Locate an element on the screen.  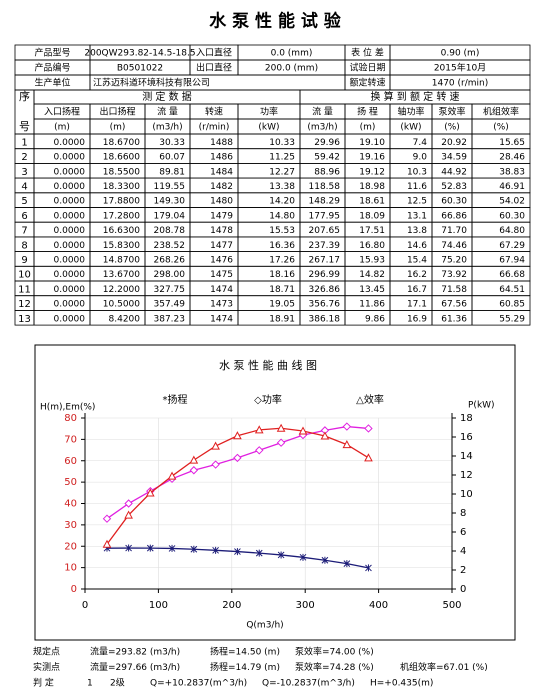
table-value: 18.6700 is located at coordinates (121, 143).